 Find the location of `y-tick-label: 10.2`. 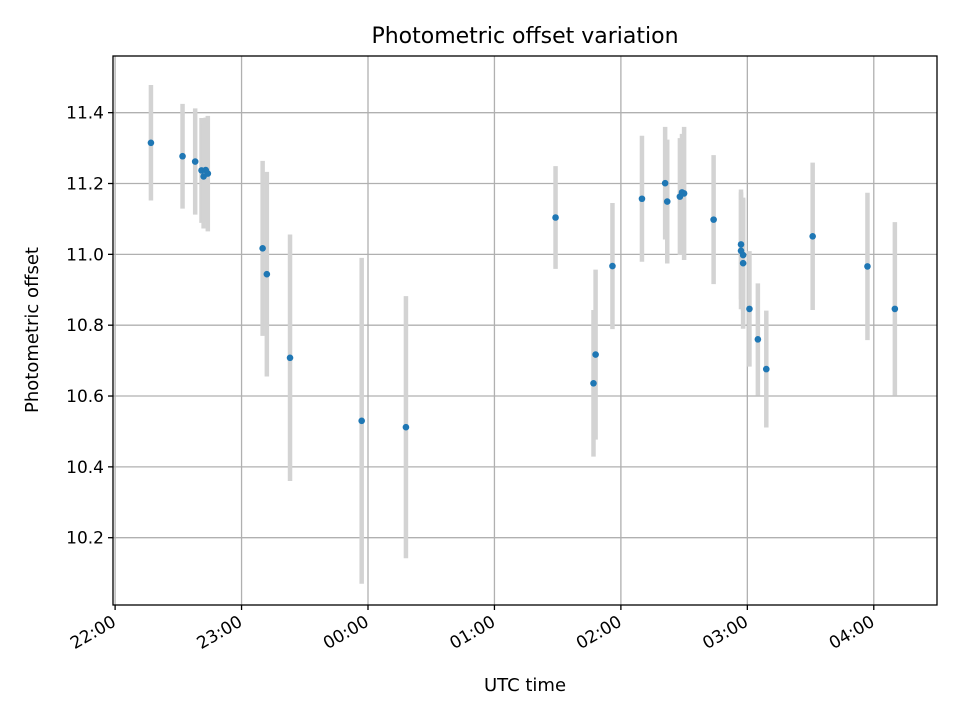

y-tick-label: 10.2 is located at coordinates (85, 539).